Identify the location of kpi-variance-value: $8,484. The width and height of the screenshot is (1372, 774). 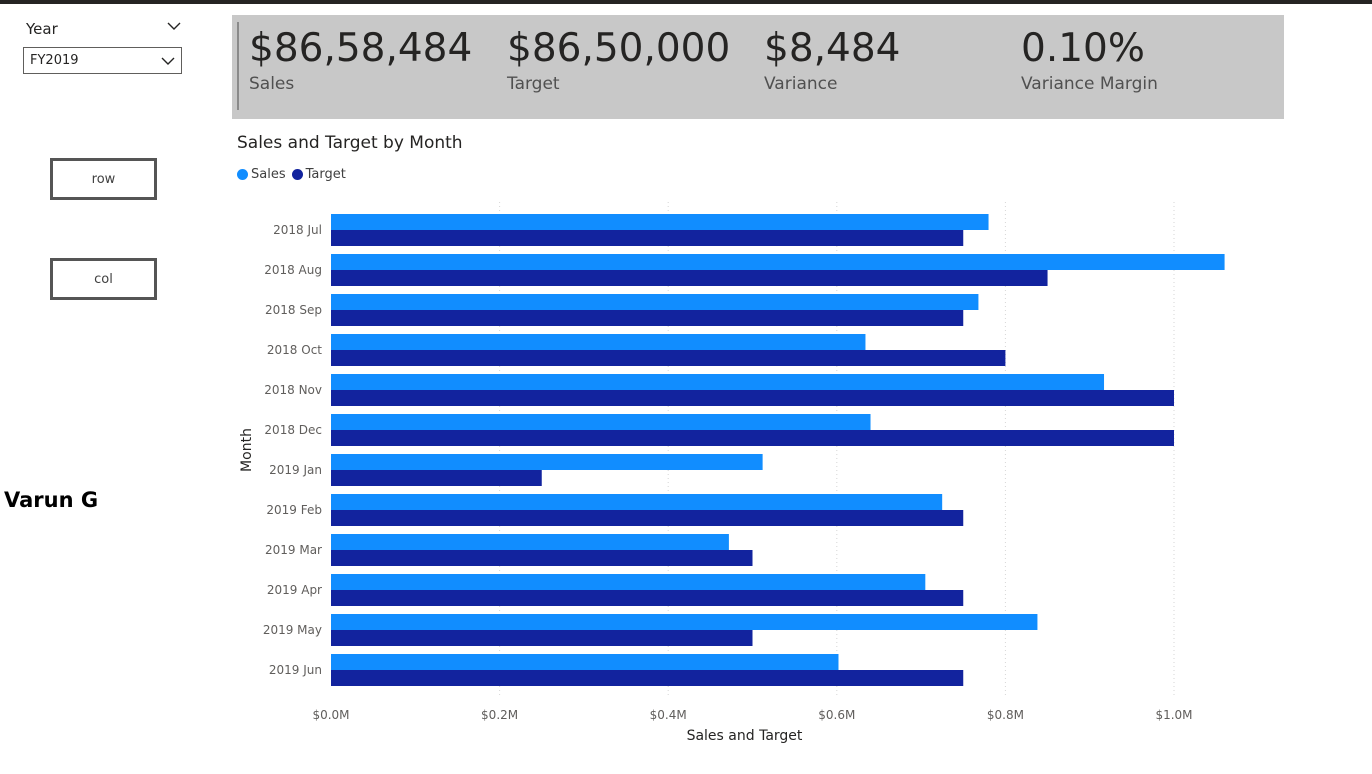
(832, 48).